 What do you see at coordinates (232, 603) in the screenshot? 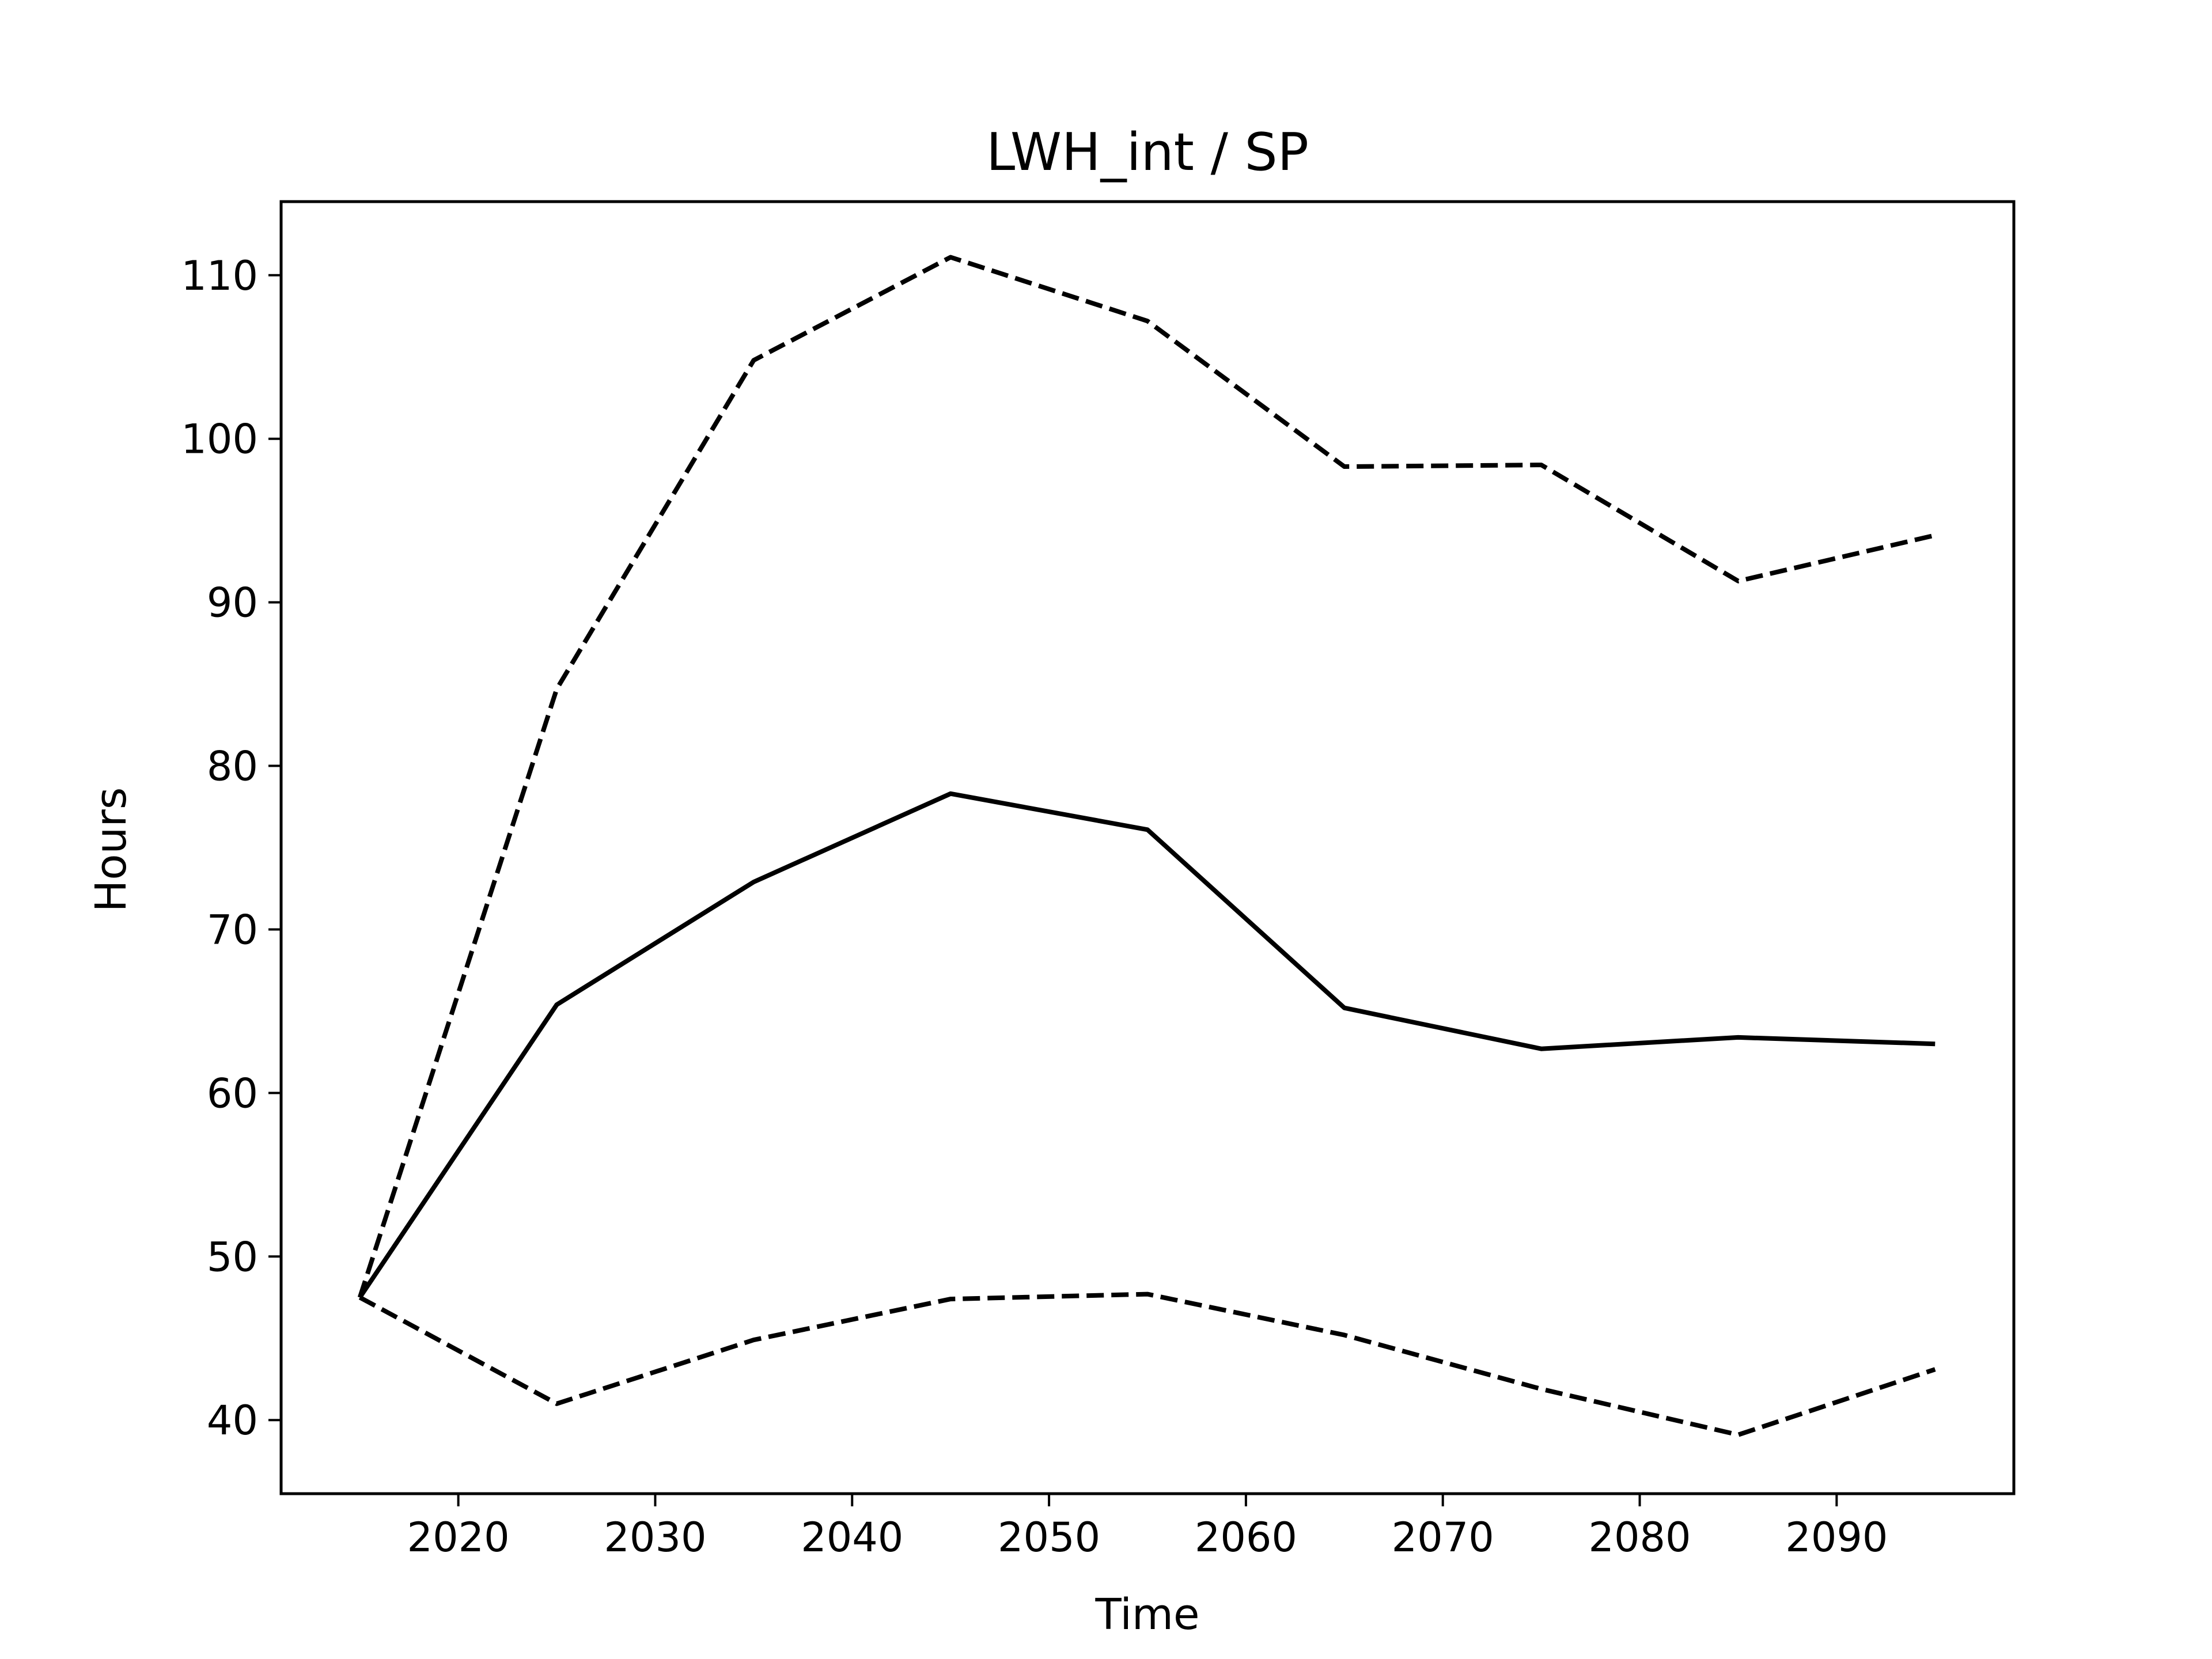
I see `y-tick-label: 90` at bounding box center [232, 603].